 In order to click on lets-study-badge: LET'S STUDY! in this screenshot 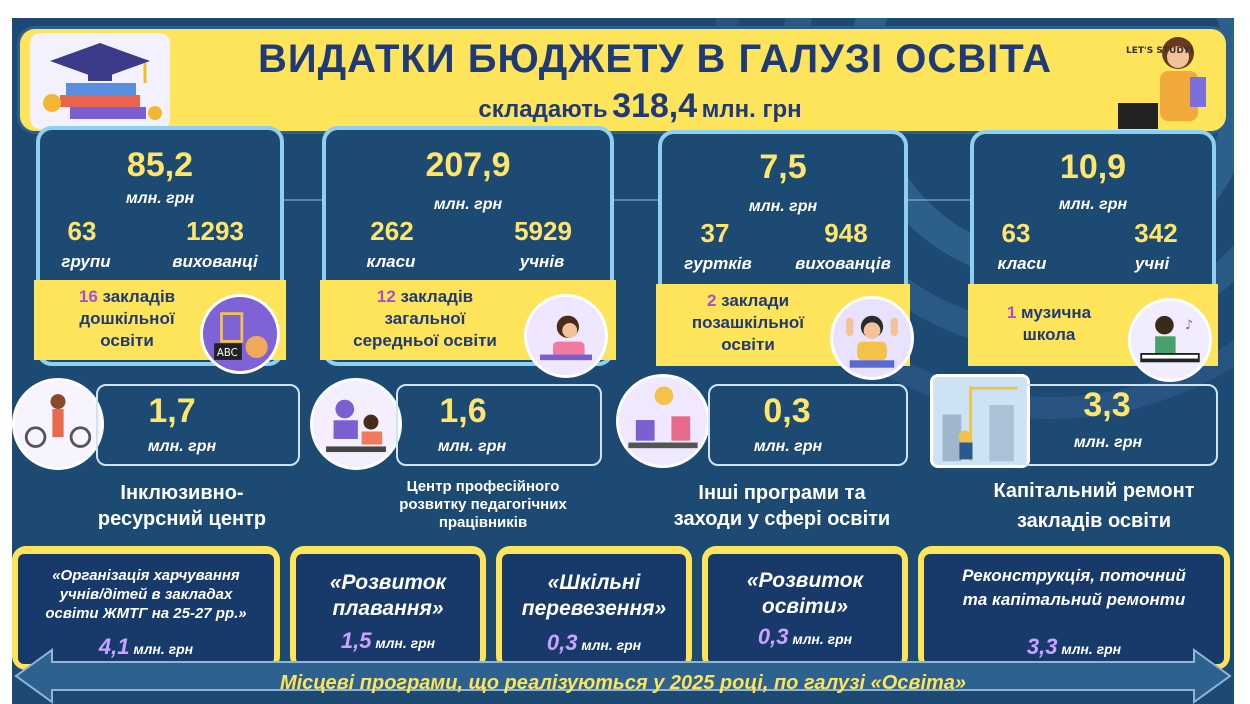, I will do `click(1160, 51)`.